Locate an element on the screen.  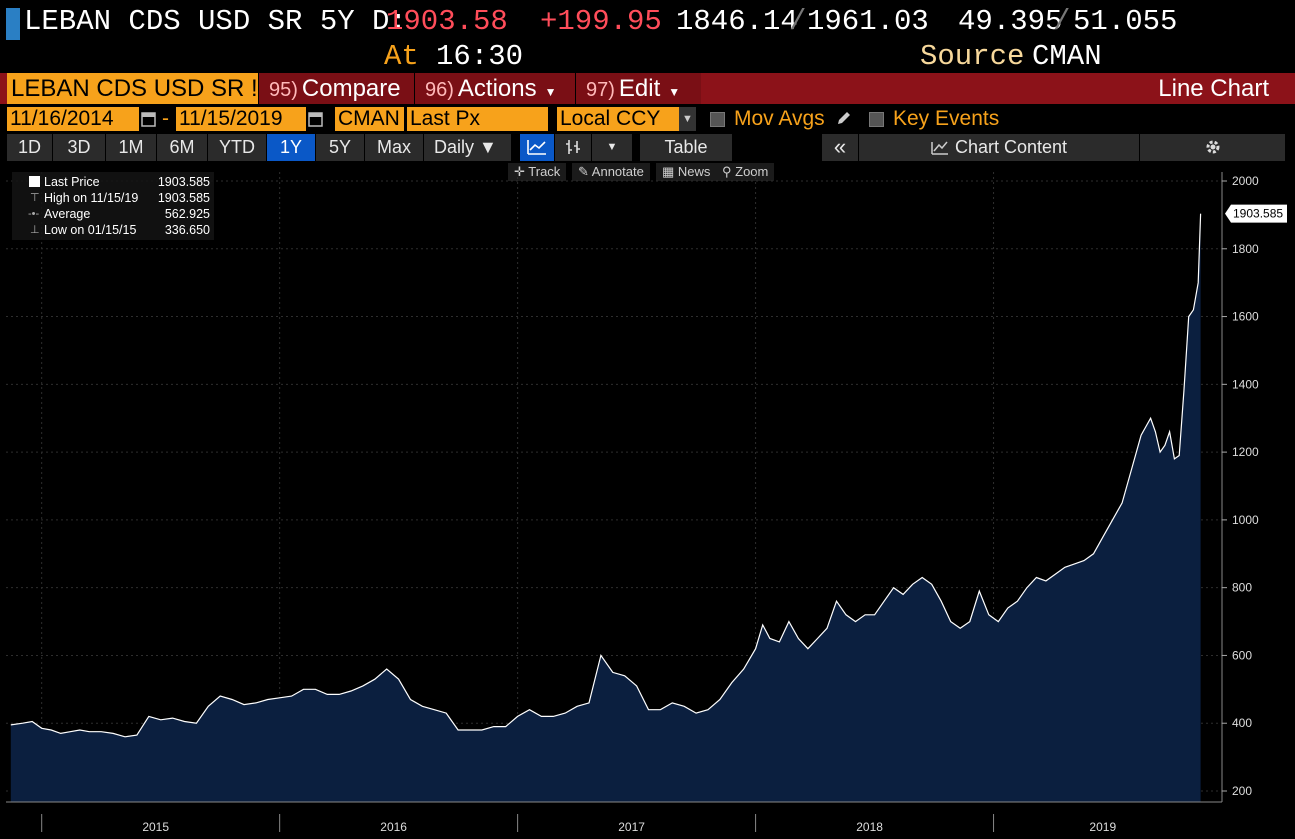
y-tick-label: 1400 is located at coordinates (1245, 384).